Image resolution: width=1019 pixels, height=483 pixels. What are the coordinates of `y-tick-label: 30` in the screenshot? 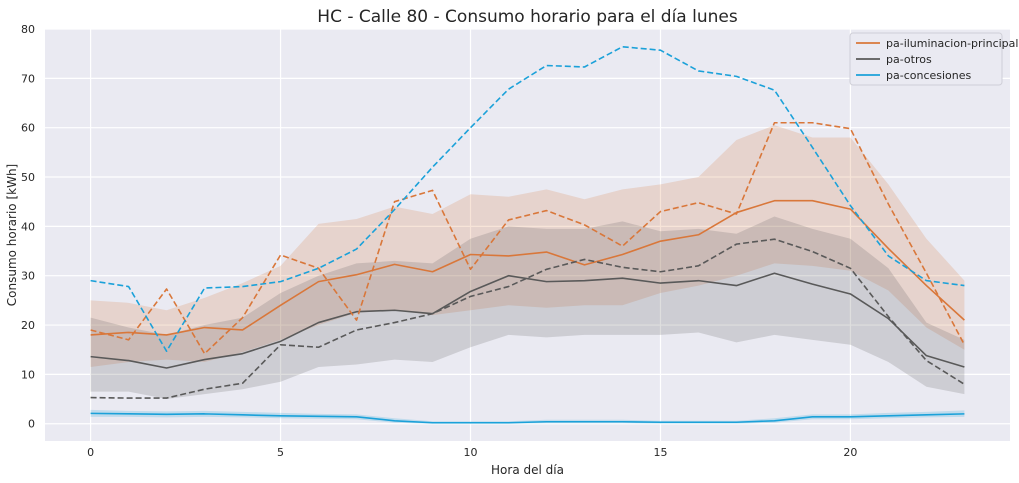 It's located at (28, 276).